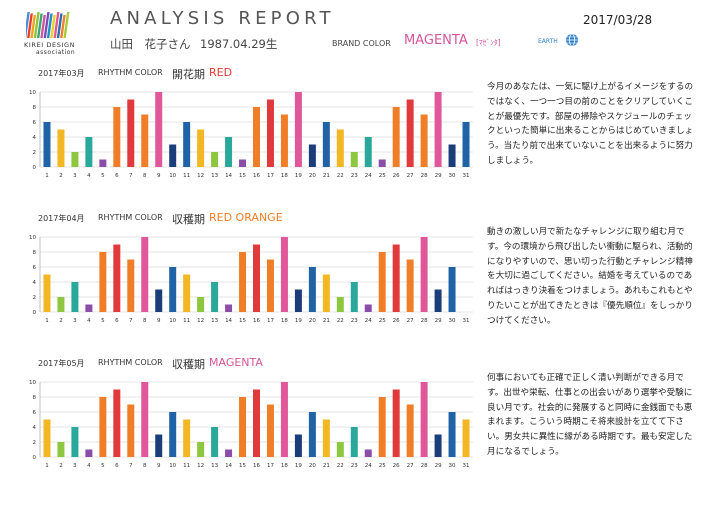  Describe the element at coordinates (35, 268) in the screenshot. I see `y-tick-label: 6` at that location.